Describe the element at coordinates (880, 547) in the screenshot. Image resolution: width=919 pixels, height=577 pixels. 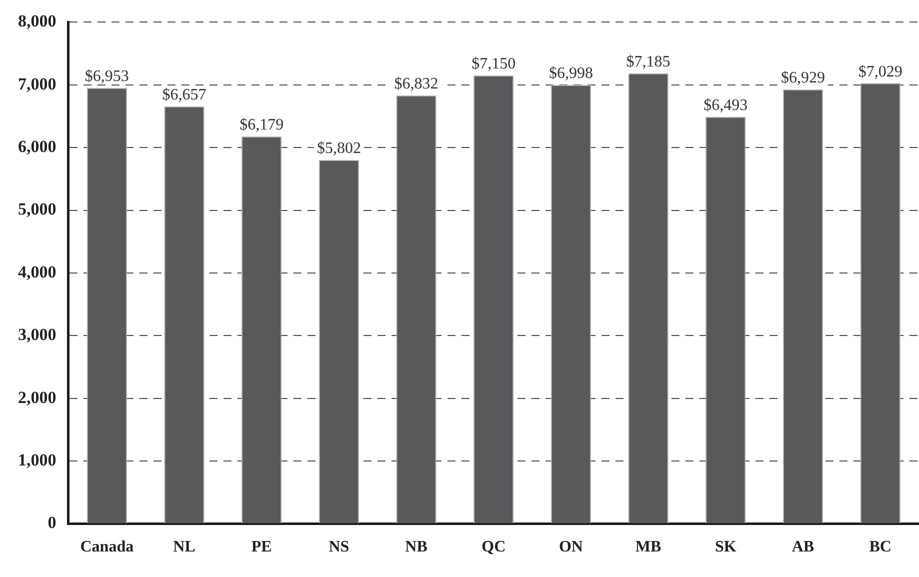
I see `x-tick-label: BC` at that location.